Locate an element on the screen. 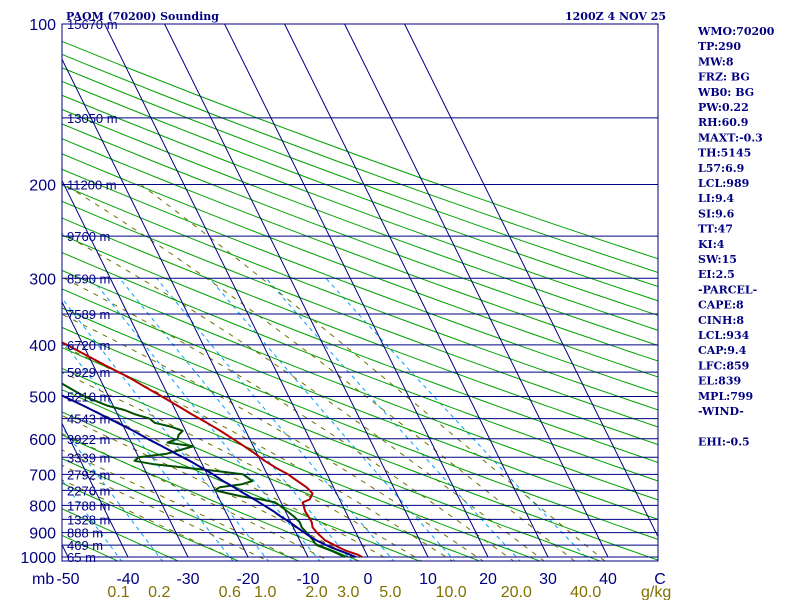  series-dewpoint-line is located at coordinates (204, 470).